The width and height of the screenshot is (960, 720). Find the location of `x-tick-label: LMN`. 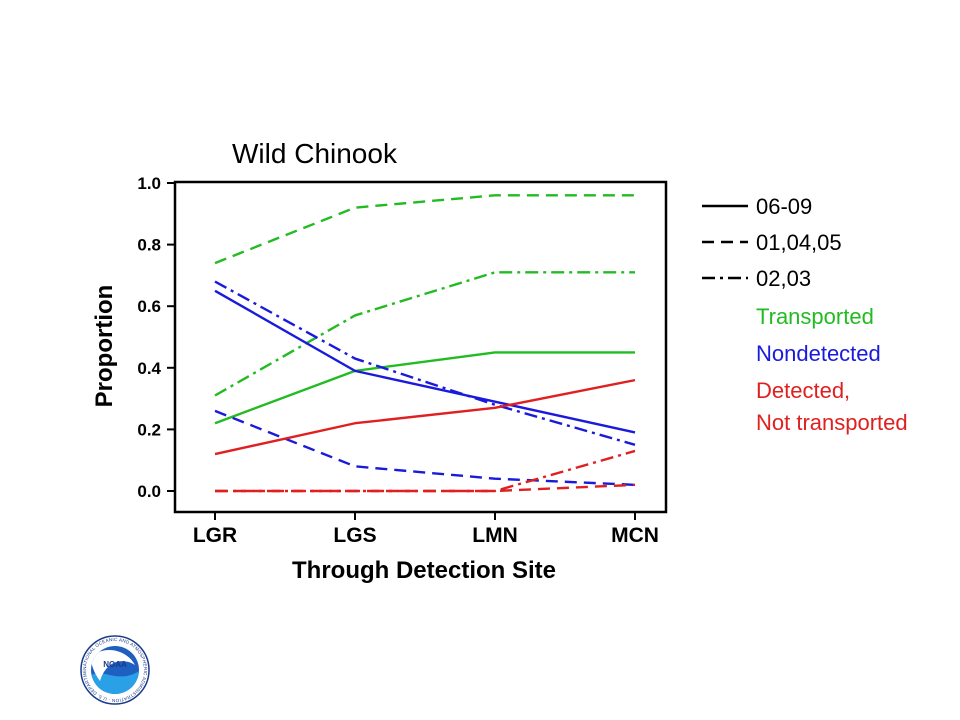

x-tick-label: LMN is located at coordinates (495, 535).